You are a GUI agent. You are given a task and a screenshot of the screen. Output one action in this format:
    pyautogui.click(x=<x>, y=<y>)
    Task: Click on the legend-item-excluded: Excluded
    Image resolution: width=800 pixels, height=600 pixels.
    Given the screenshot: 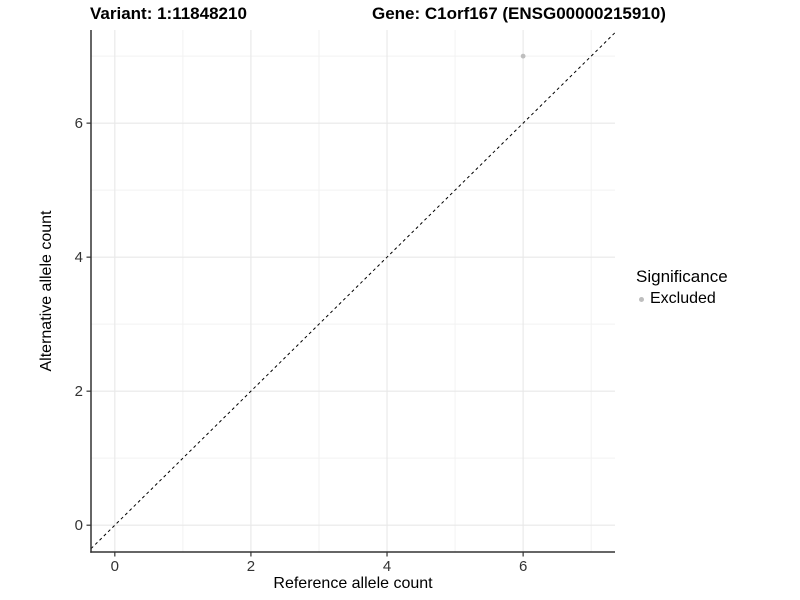 What is the action you would take?
    pyautogui.click(x=682, y=299)
    